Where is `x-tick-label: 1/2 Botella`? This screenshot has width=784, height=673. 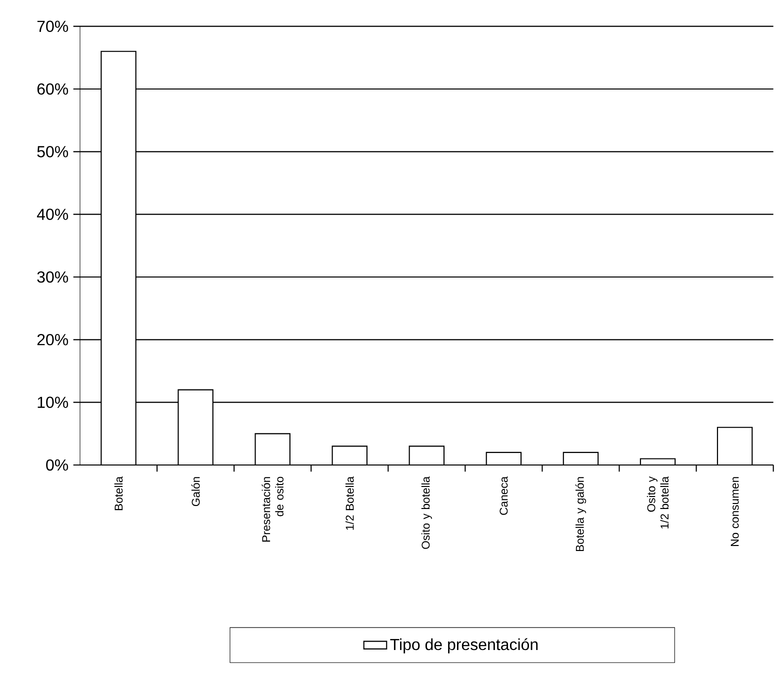
x-tick-label: 1/2 Botella is located at coordinates (349, 503).